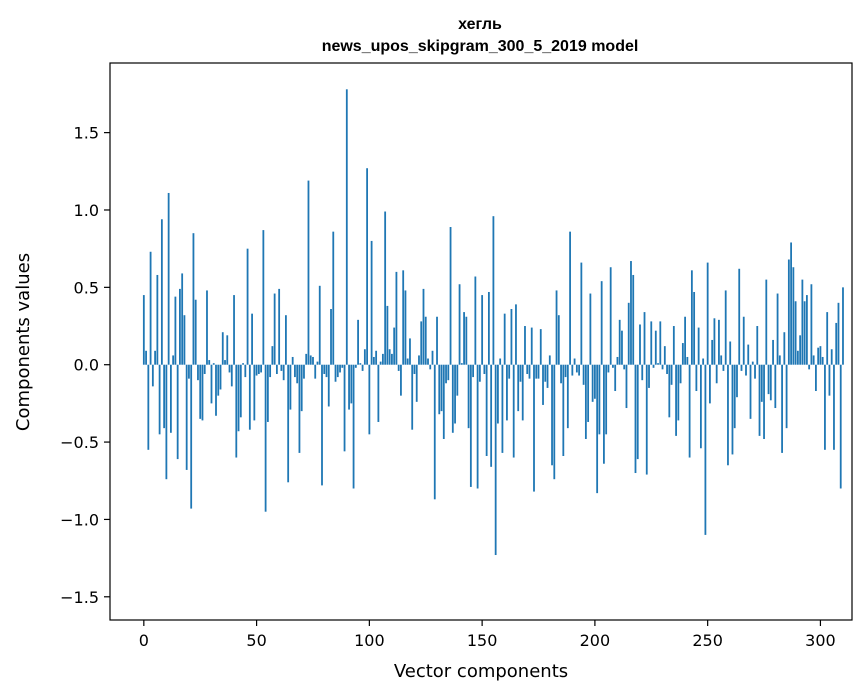 This screenshot has width=867, height=696. I want to click on y-tick-label: 1.0, so click(86, 210).